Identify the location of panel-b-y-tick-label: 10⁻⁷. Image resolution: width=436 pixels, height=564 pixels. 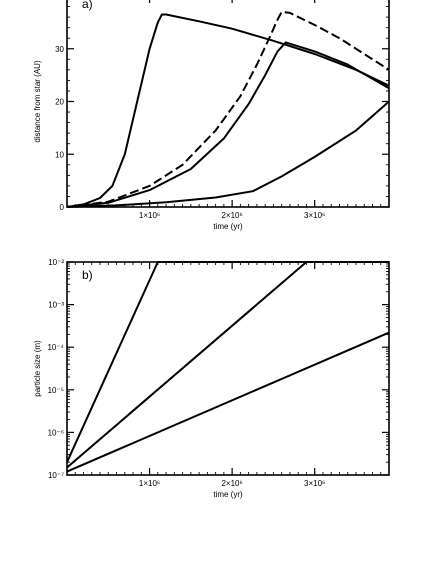
(56, 475).